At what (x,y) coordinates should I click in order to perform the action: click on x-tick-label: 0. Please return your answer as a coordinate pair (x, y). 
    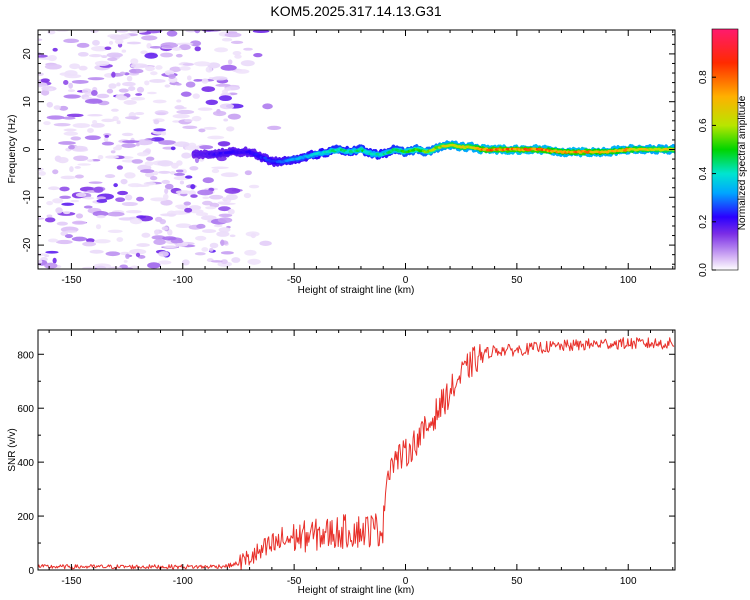
    Looking at the image, I should click on (406, 581).